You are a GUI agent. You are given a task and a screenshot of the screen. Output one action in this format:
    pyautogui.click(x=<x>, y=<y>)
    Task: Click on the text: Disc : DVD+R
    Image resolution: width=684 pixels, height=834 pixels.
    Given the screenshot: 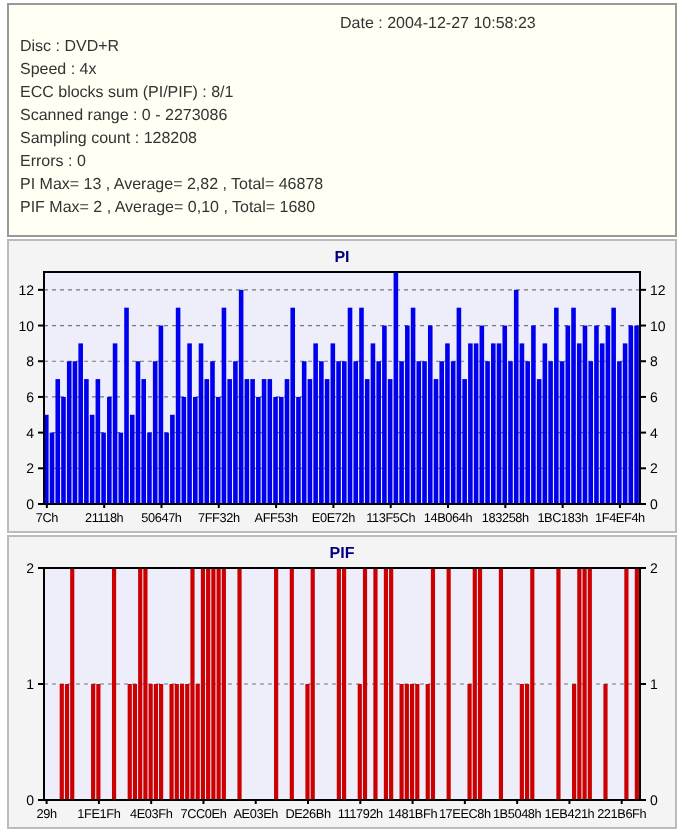 What is the action you would take?
    pyautogui.click(x=70, y=46)
    